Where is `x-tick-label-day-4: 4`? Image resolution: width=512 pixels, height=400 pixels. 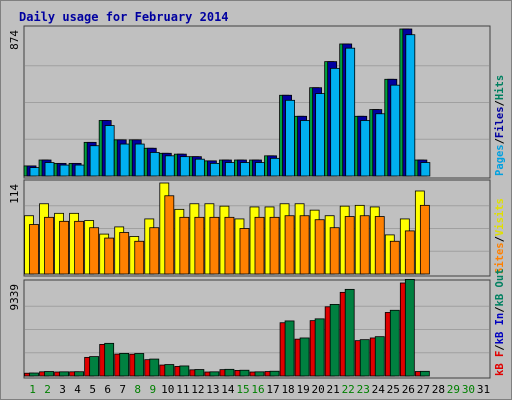
x-tick-label-day-4: 4 is located at coordinates (77, 389).